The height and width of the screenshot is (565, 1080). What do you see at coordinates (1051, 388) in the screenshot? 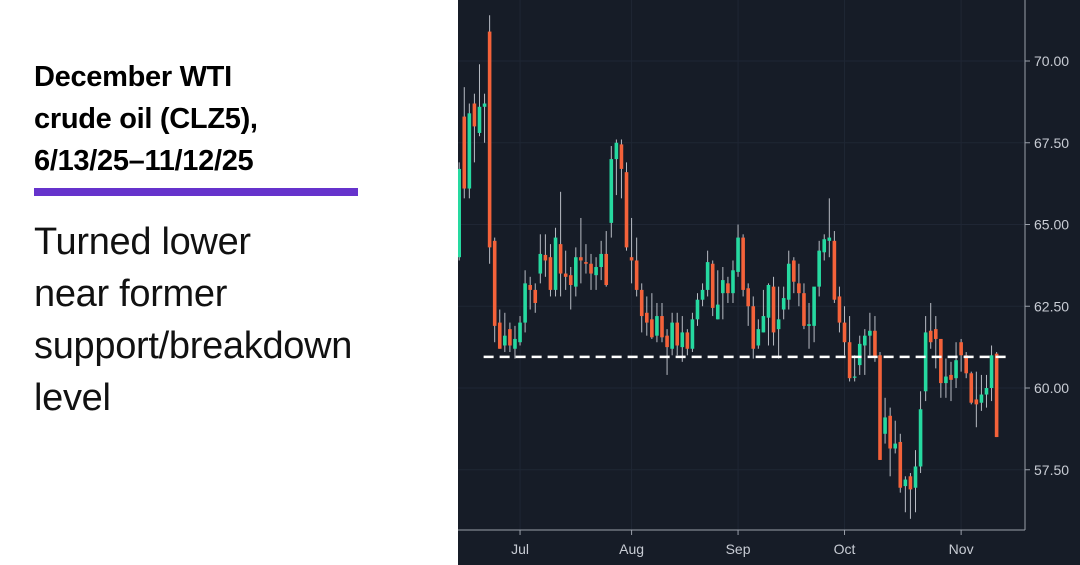
I see `y-tick-label: 60.00` at bounding box center [1051, 388].